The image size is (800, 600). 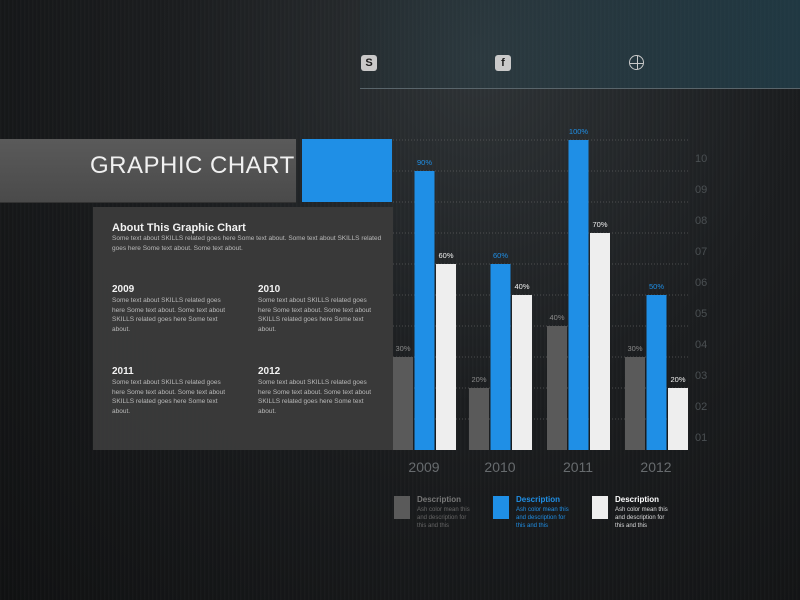 What do you see at coordinates (701, 345) in the screenshot?
I see `y-tick-label: 04` at bounding box center [701, 345].